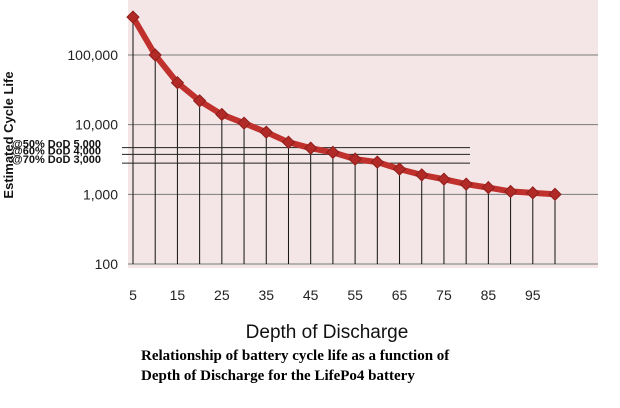 The width and height of the screenshot is (620, 408). Describe the element at coordinates (107, 264) in the screenshot. I see `y-tick-label: 100` at that location.